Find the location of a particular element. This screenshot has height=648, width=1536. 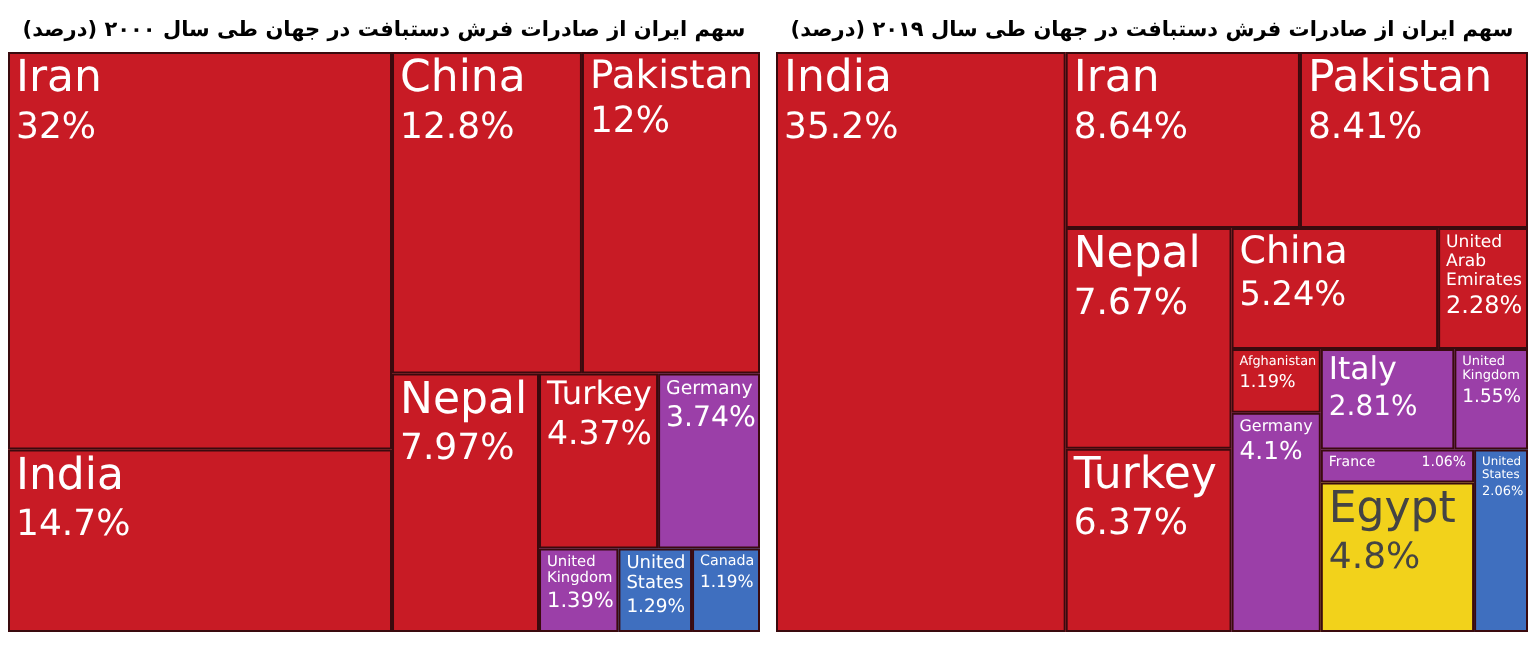

data-label: 4.1% is located at coordinates (1271, 450).